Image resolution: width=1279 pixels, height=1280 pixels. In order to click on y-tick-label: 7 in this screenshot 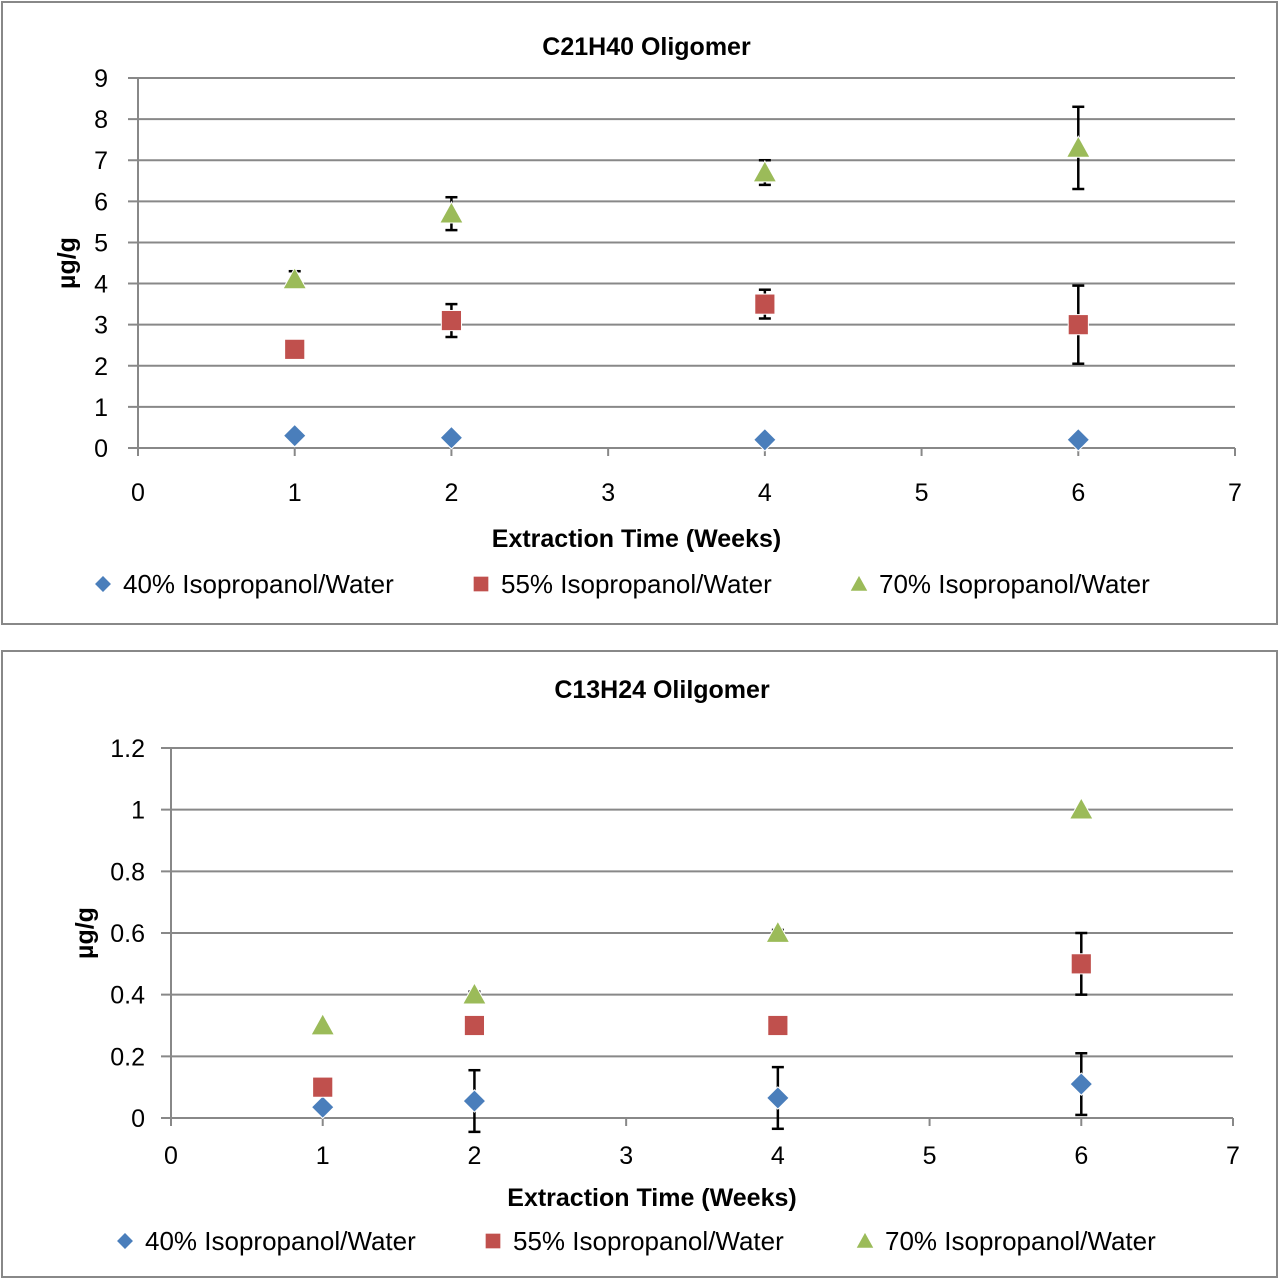, I will do `click(101, 161)`.